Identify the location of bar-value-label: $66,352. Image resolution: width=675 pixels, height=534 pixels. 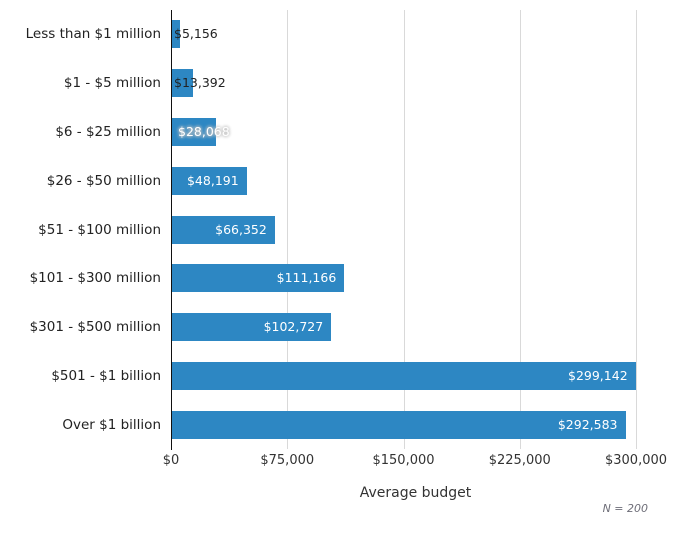
(241, 229).